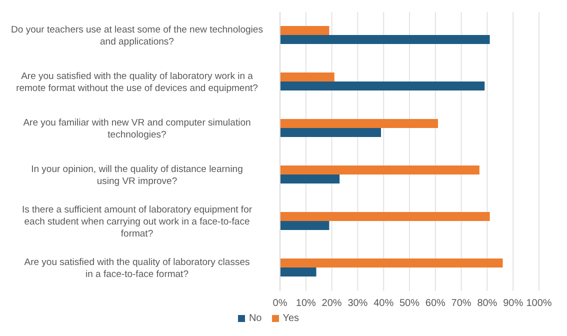 The width and height of the screenshot is (567, 336). Describe the element at coordinates (487, 304) in the screenshot. I see `x-tick-label: 80%` at that location.